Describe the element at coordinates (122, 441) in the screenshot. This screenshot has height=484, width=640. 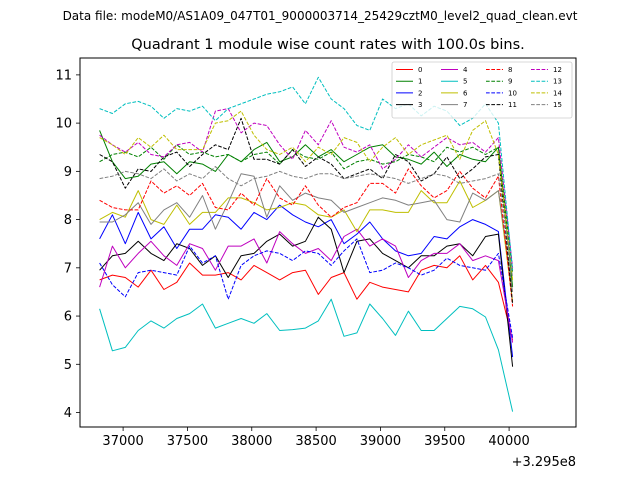
I see `x-tick-label: 37000` at that location.